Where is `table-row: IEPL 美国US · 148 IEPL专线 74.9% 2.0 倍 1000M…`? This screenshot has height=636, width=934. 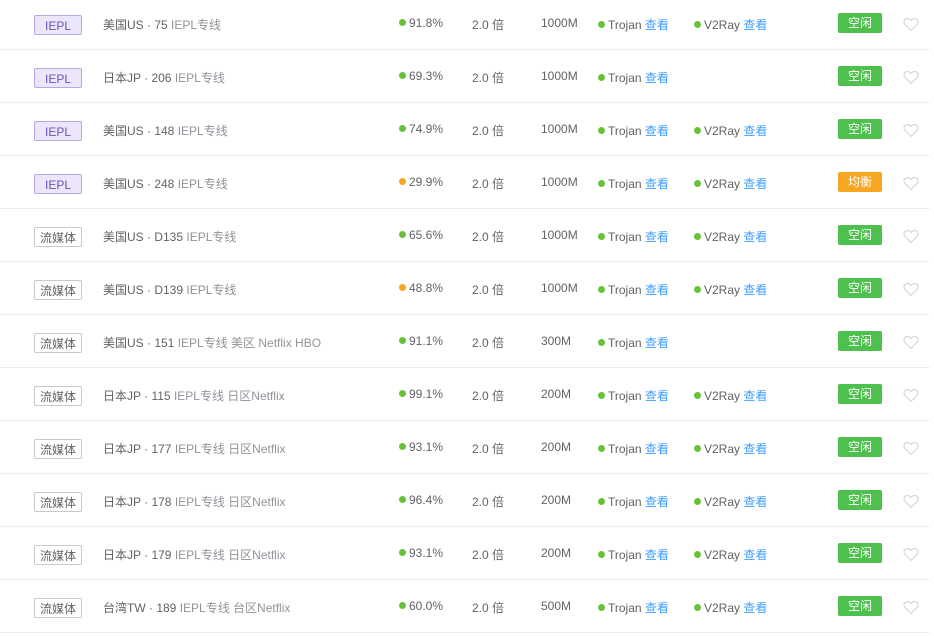 table-row: IEPL 美国US · 148 IEPL专线 74.9% 2.0 倍 1000M… is located at coordinates (465, 129).